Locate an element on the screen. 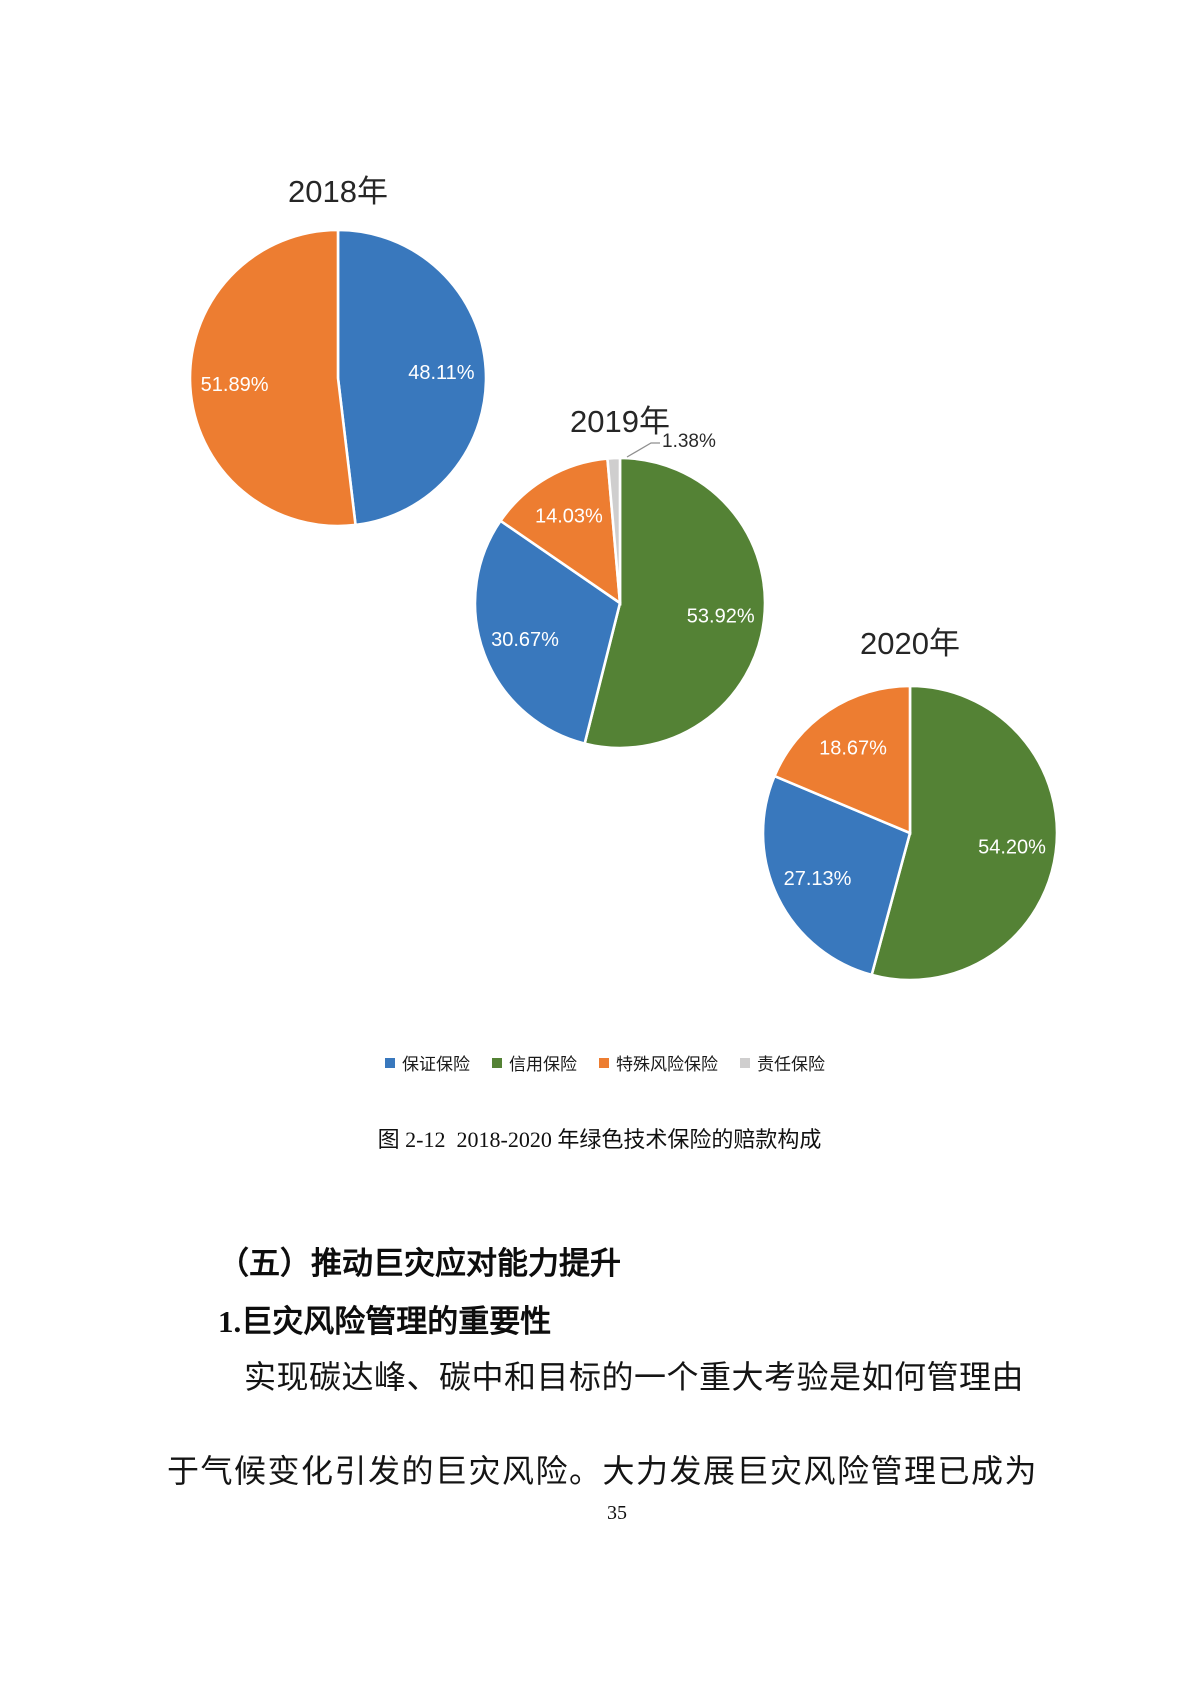  chart-title-2018: 2018年 is located at coordinates (338, 191).